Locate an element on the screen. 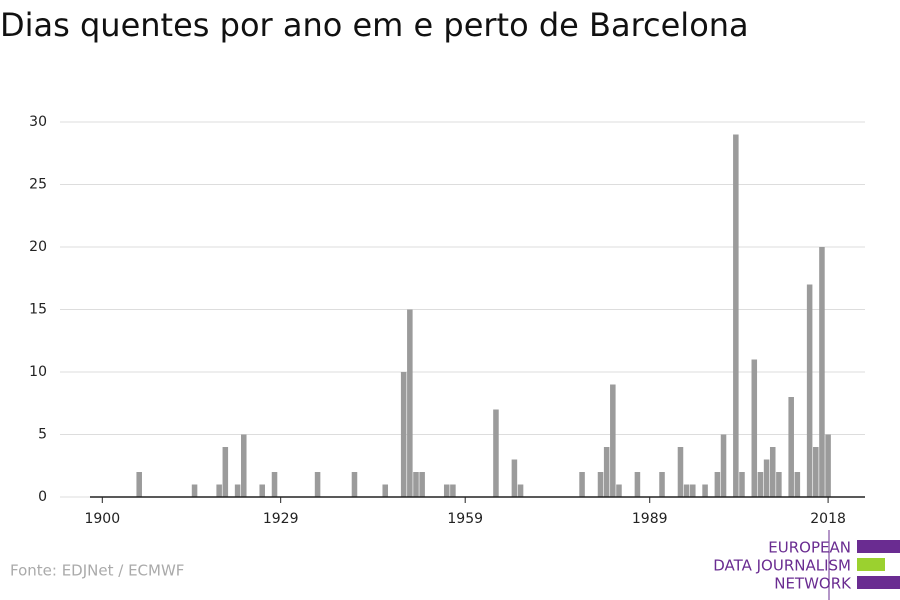  x-tick-label: 1929 is located at coordinates (281, 519).